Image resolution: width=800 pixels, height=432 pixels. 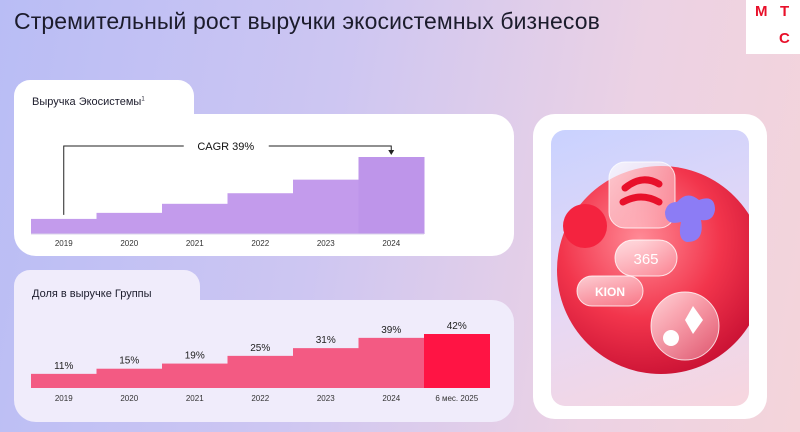 What do you see at coordinates (585, 226) in the screenshot?
I see `red-circle-icon` at bounding box center [585, 226].